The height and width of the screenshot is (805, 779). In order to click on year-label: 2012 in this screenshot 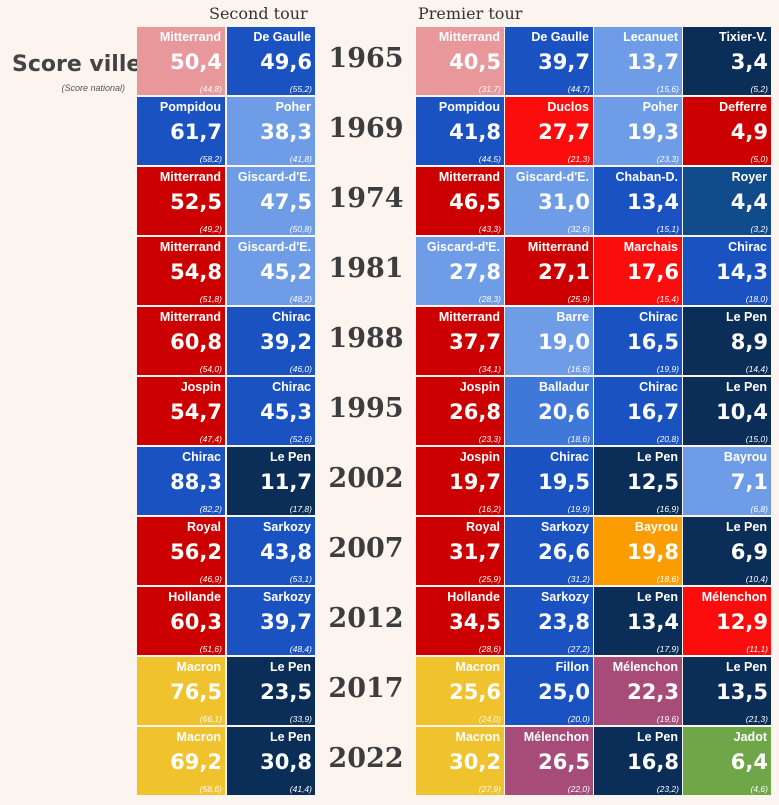, I will do `click(366, 618)`.